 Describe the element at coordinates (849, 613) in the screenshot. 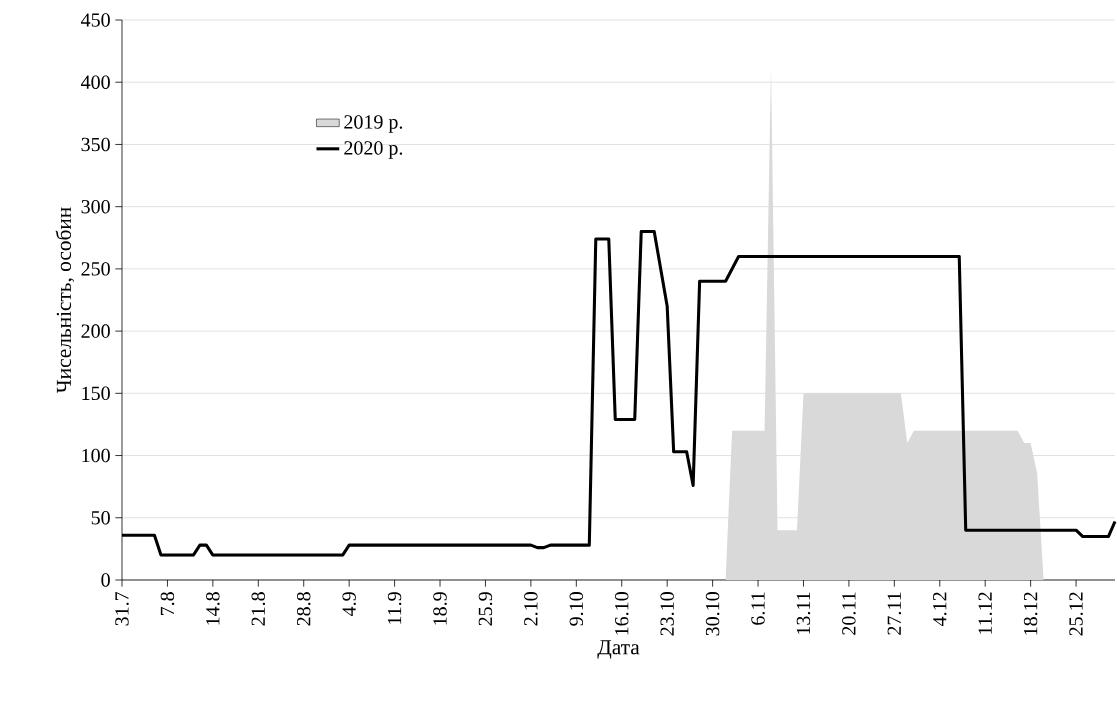

I see `x-tick-label: 20.11` at that location.